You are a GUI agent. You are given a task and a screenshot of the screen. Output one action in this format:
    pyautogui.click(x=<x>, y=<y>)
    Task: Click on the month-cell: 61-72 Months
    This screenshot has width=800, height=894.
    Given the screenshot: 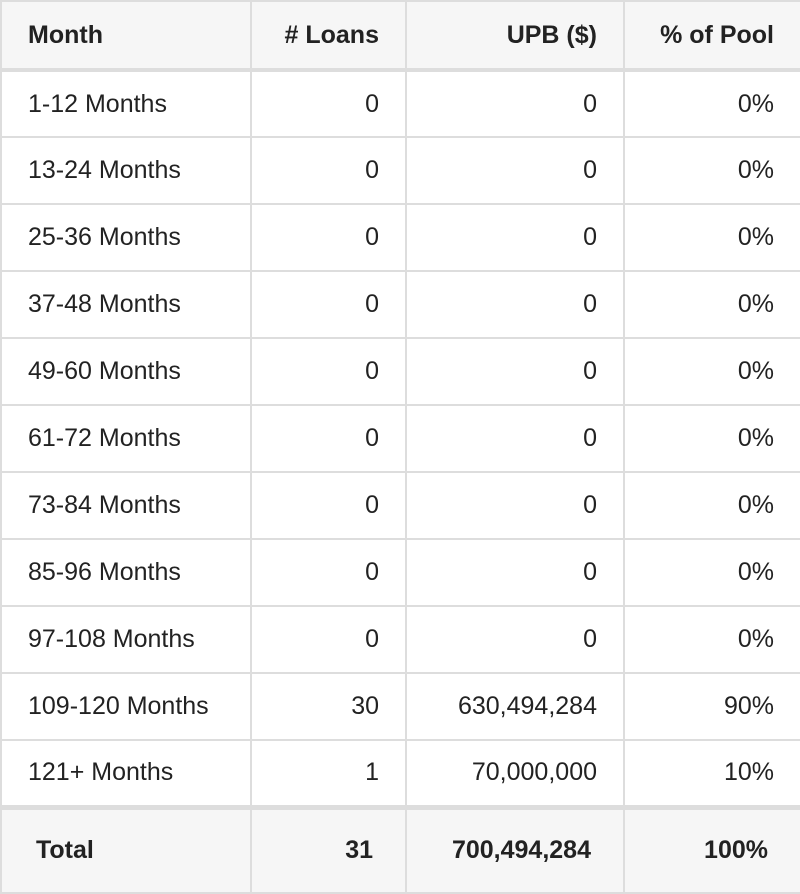 What is the action you would take?
    pyautogui.click(x=126, y=438)
    